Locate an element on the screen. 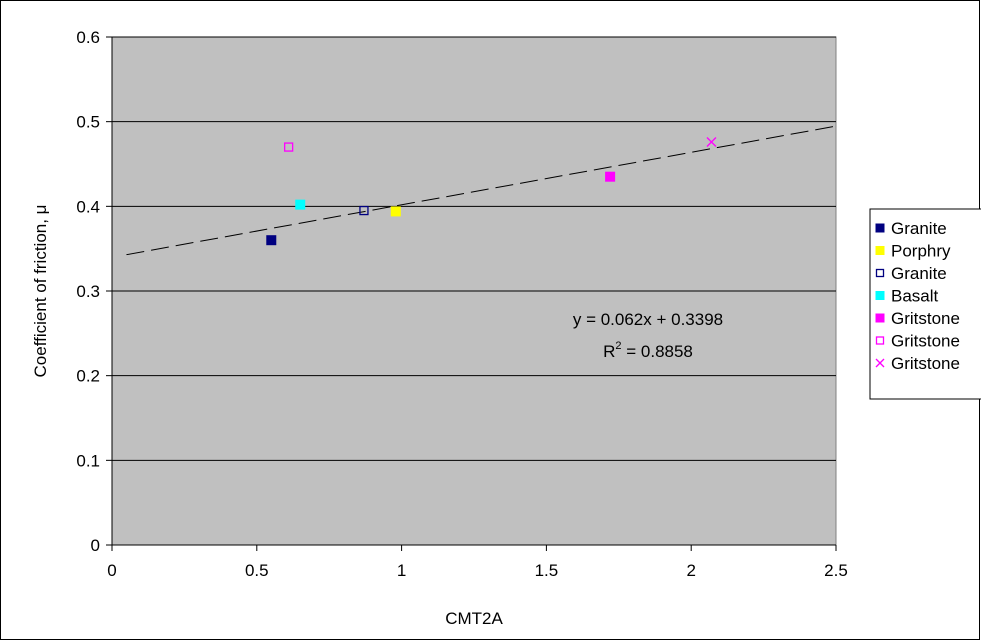 The width and height of the screenshot is (981, 641). y-tick-label-6: 0.6 is located at coordinates (88, 37).